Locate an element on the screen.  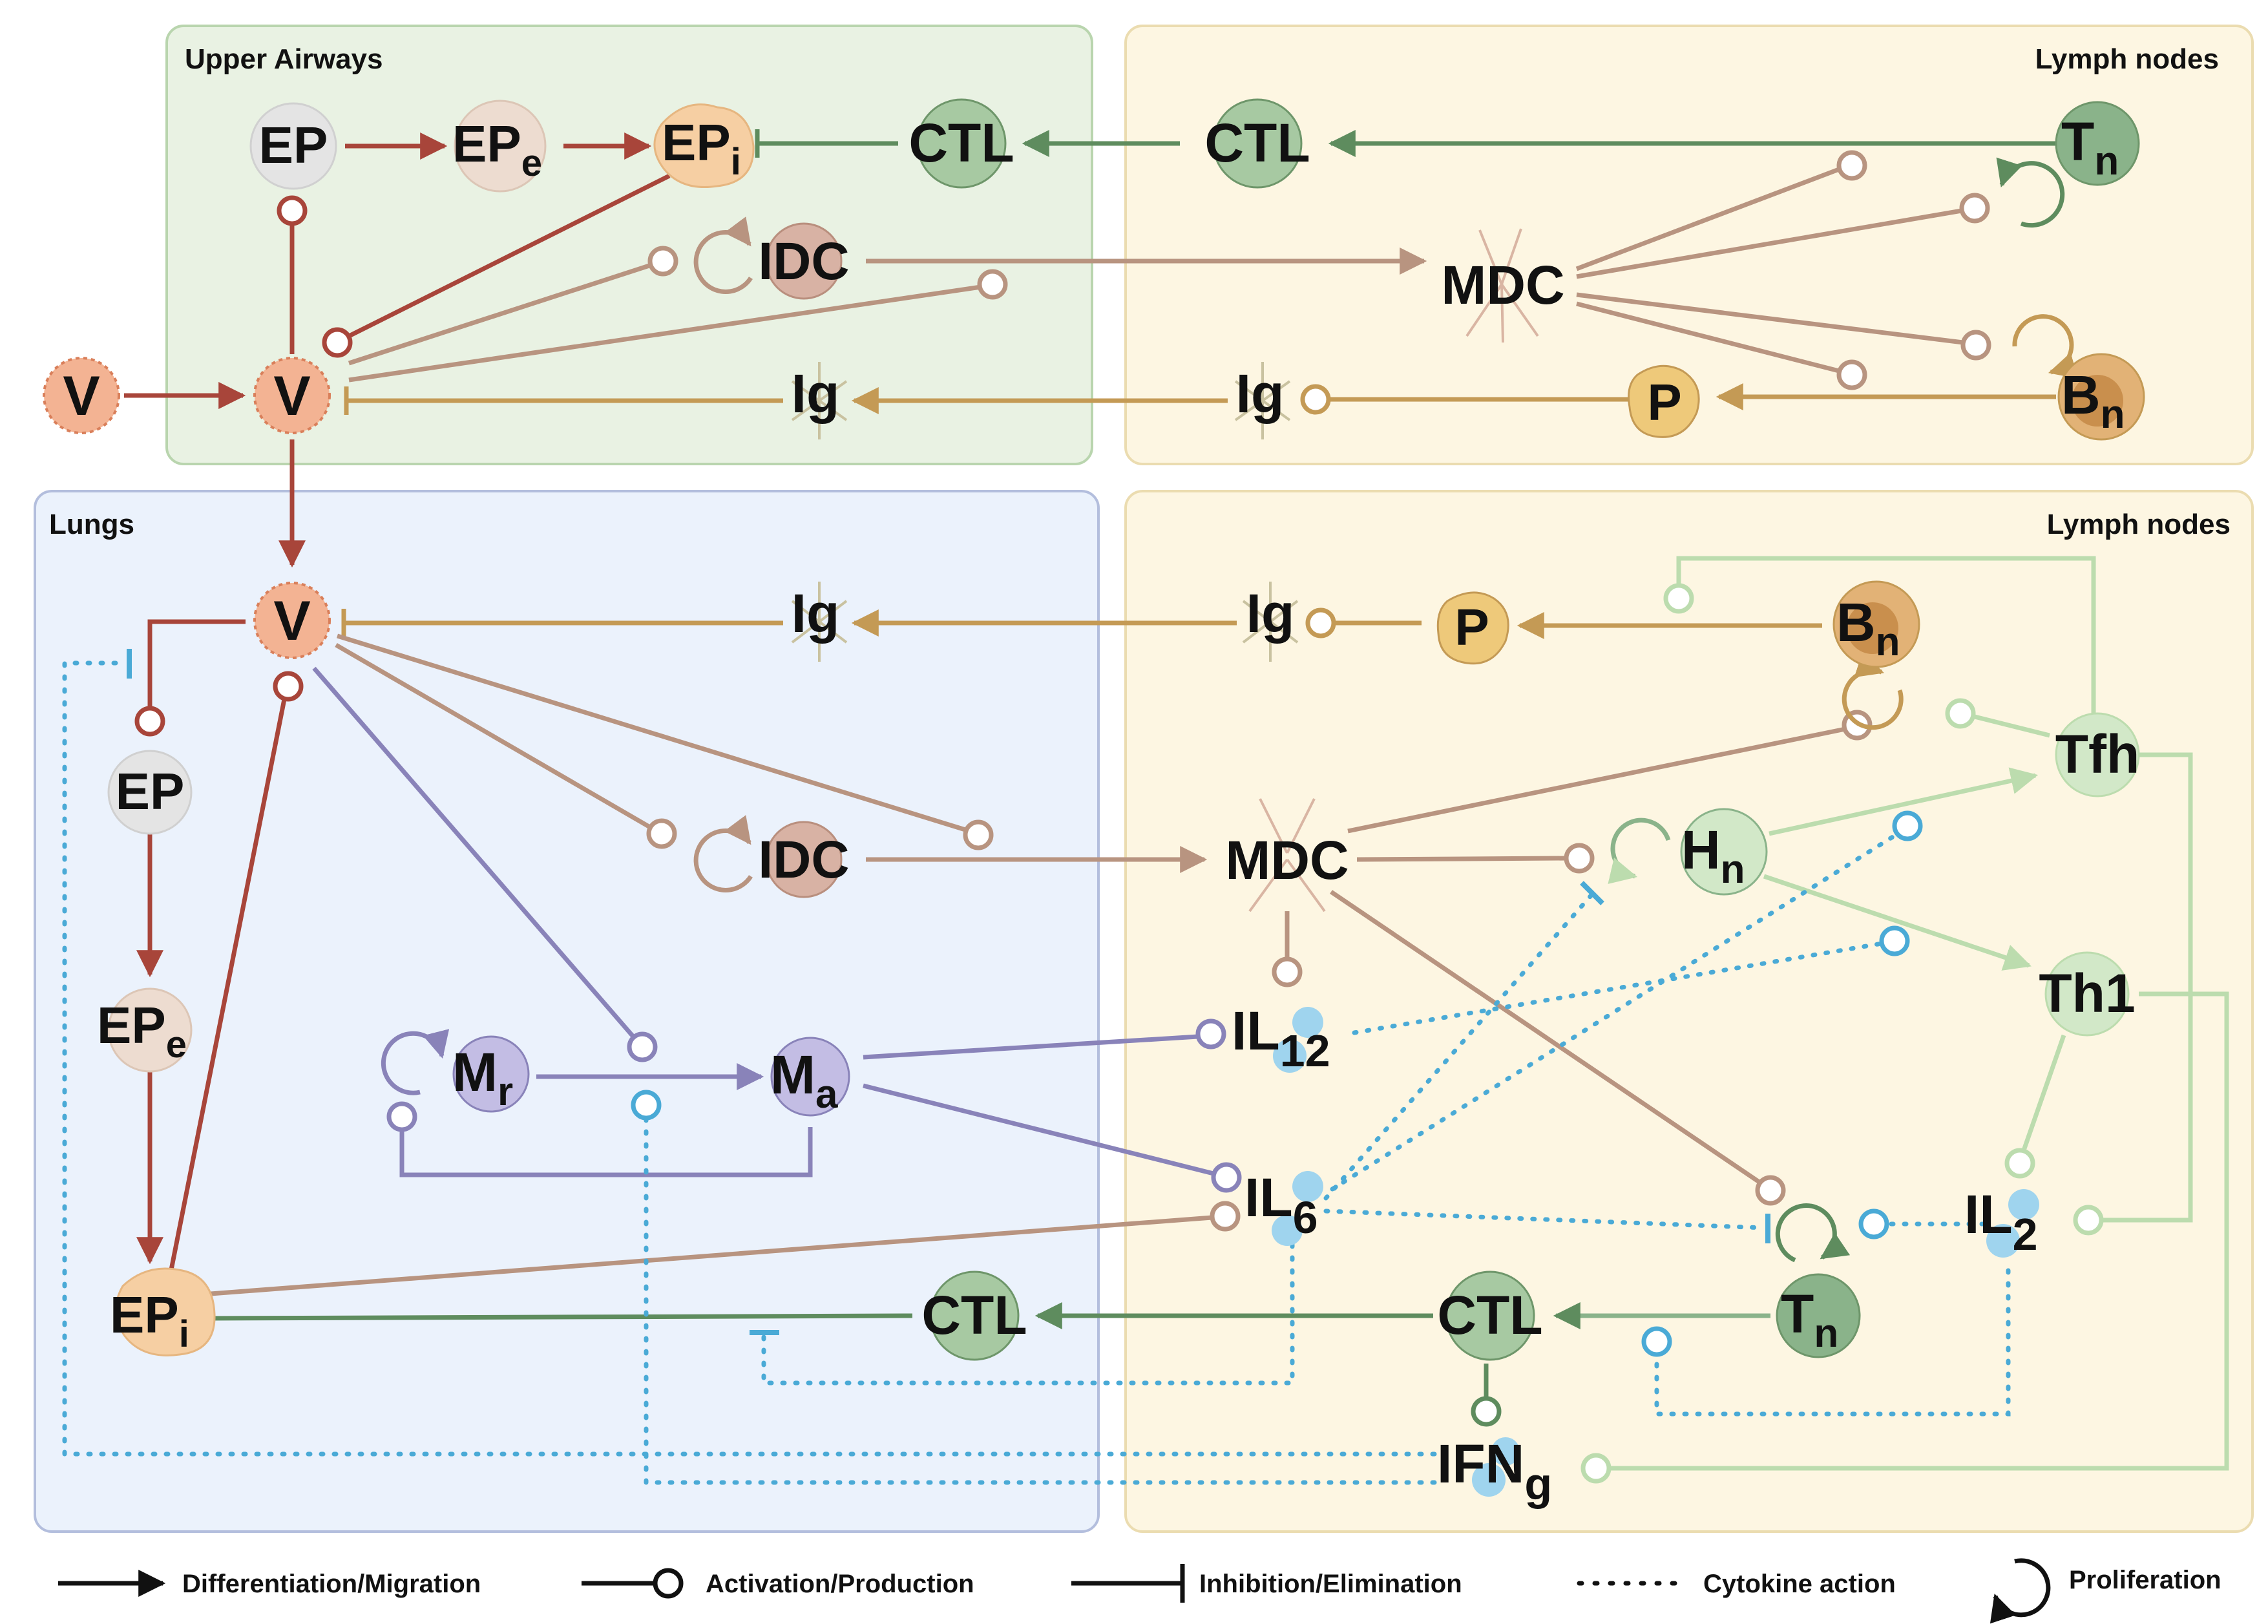
node-ctl-lymph-bottom: CTL is located at coordinates (1490, 1316).